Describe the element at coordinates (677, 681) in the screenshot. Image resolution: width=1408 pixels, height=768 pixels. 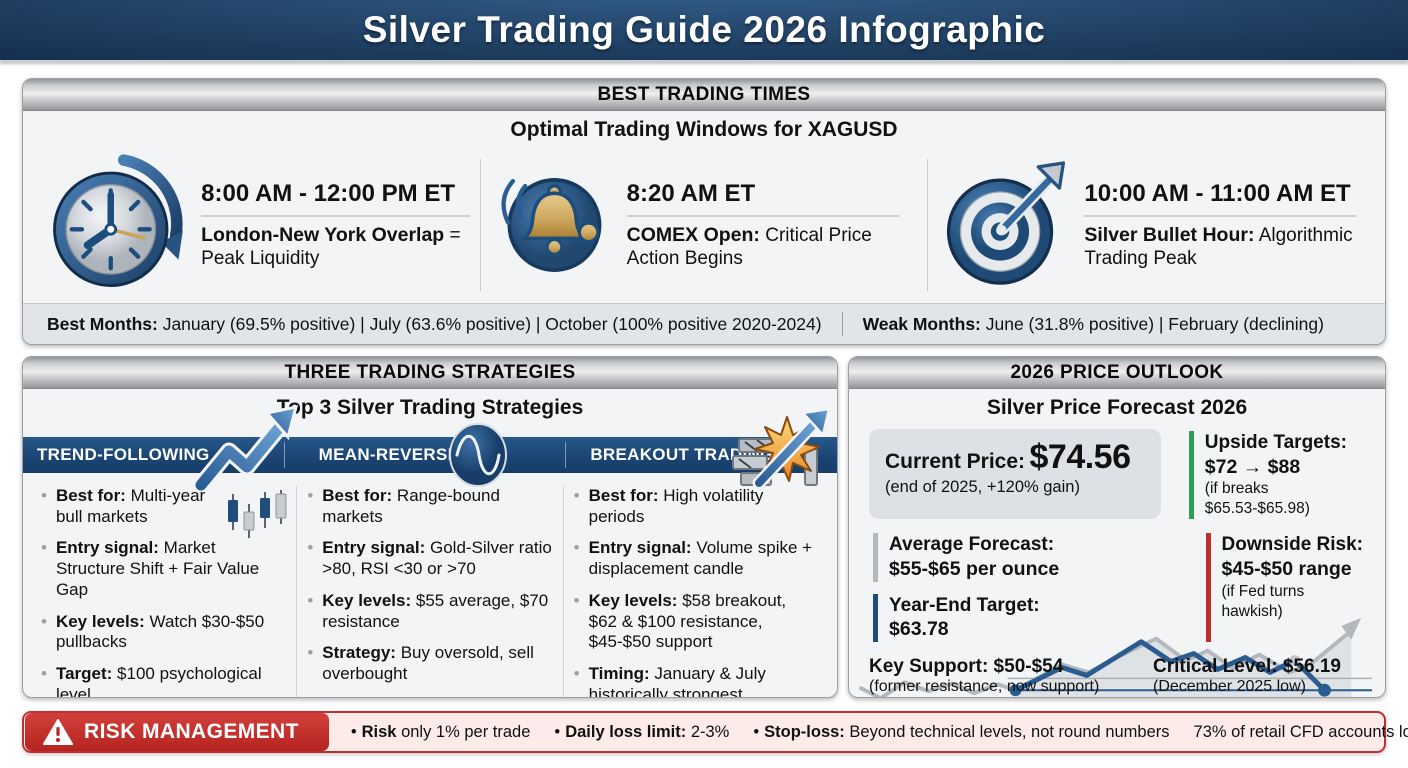
I see `bullet-text: January & July historically strongest` at that location.